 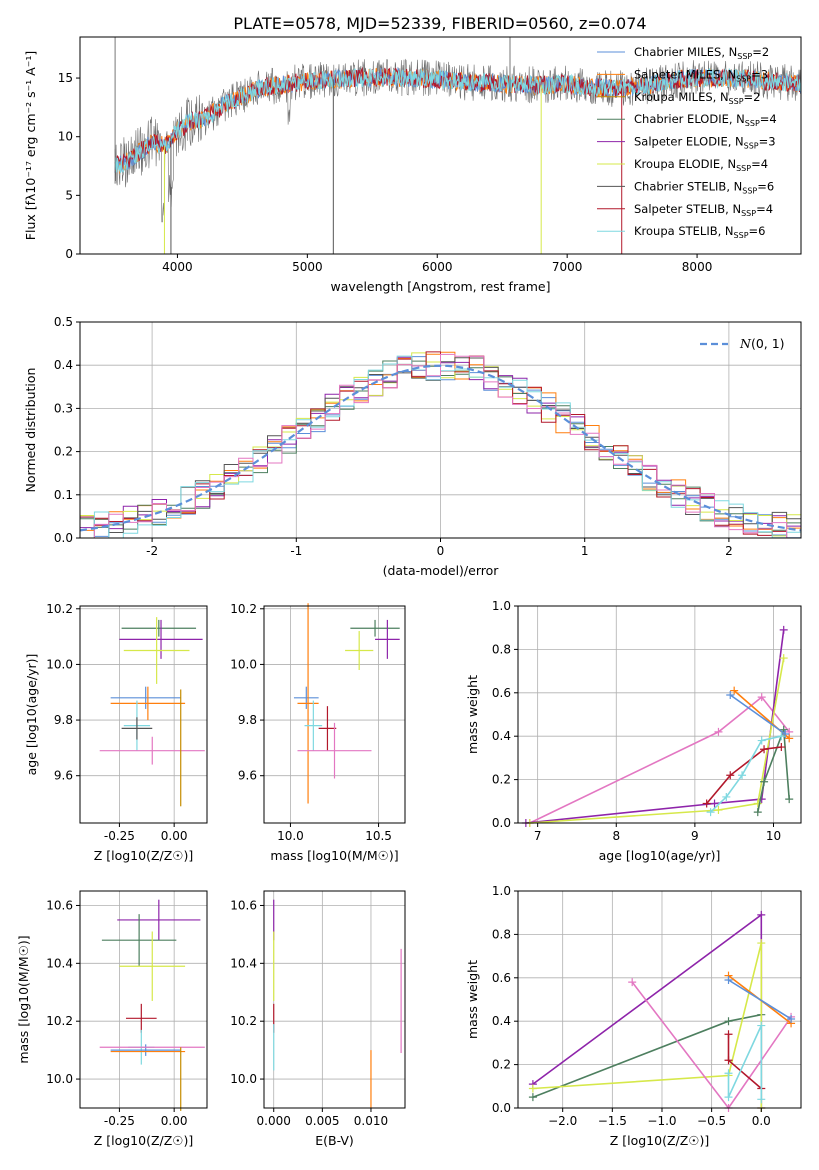 What do you see at coordinates (567, 267) in the screenshot?
I see `x-tick-label: 7000` at bounding box center [567, 267].